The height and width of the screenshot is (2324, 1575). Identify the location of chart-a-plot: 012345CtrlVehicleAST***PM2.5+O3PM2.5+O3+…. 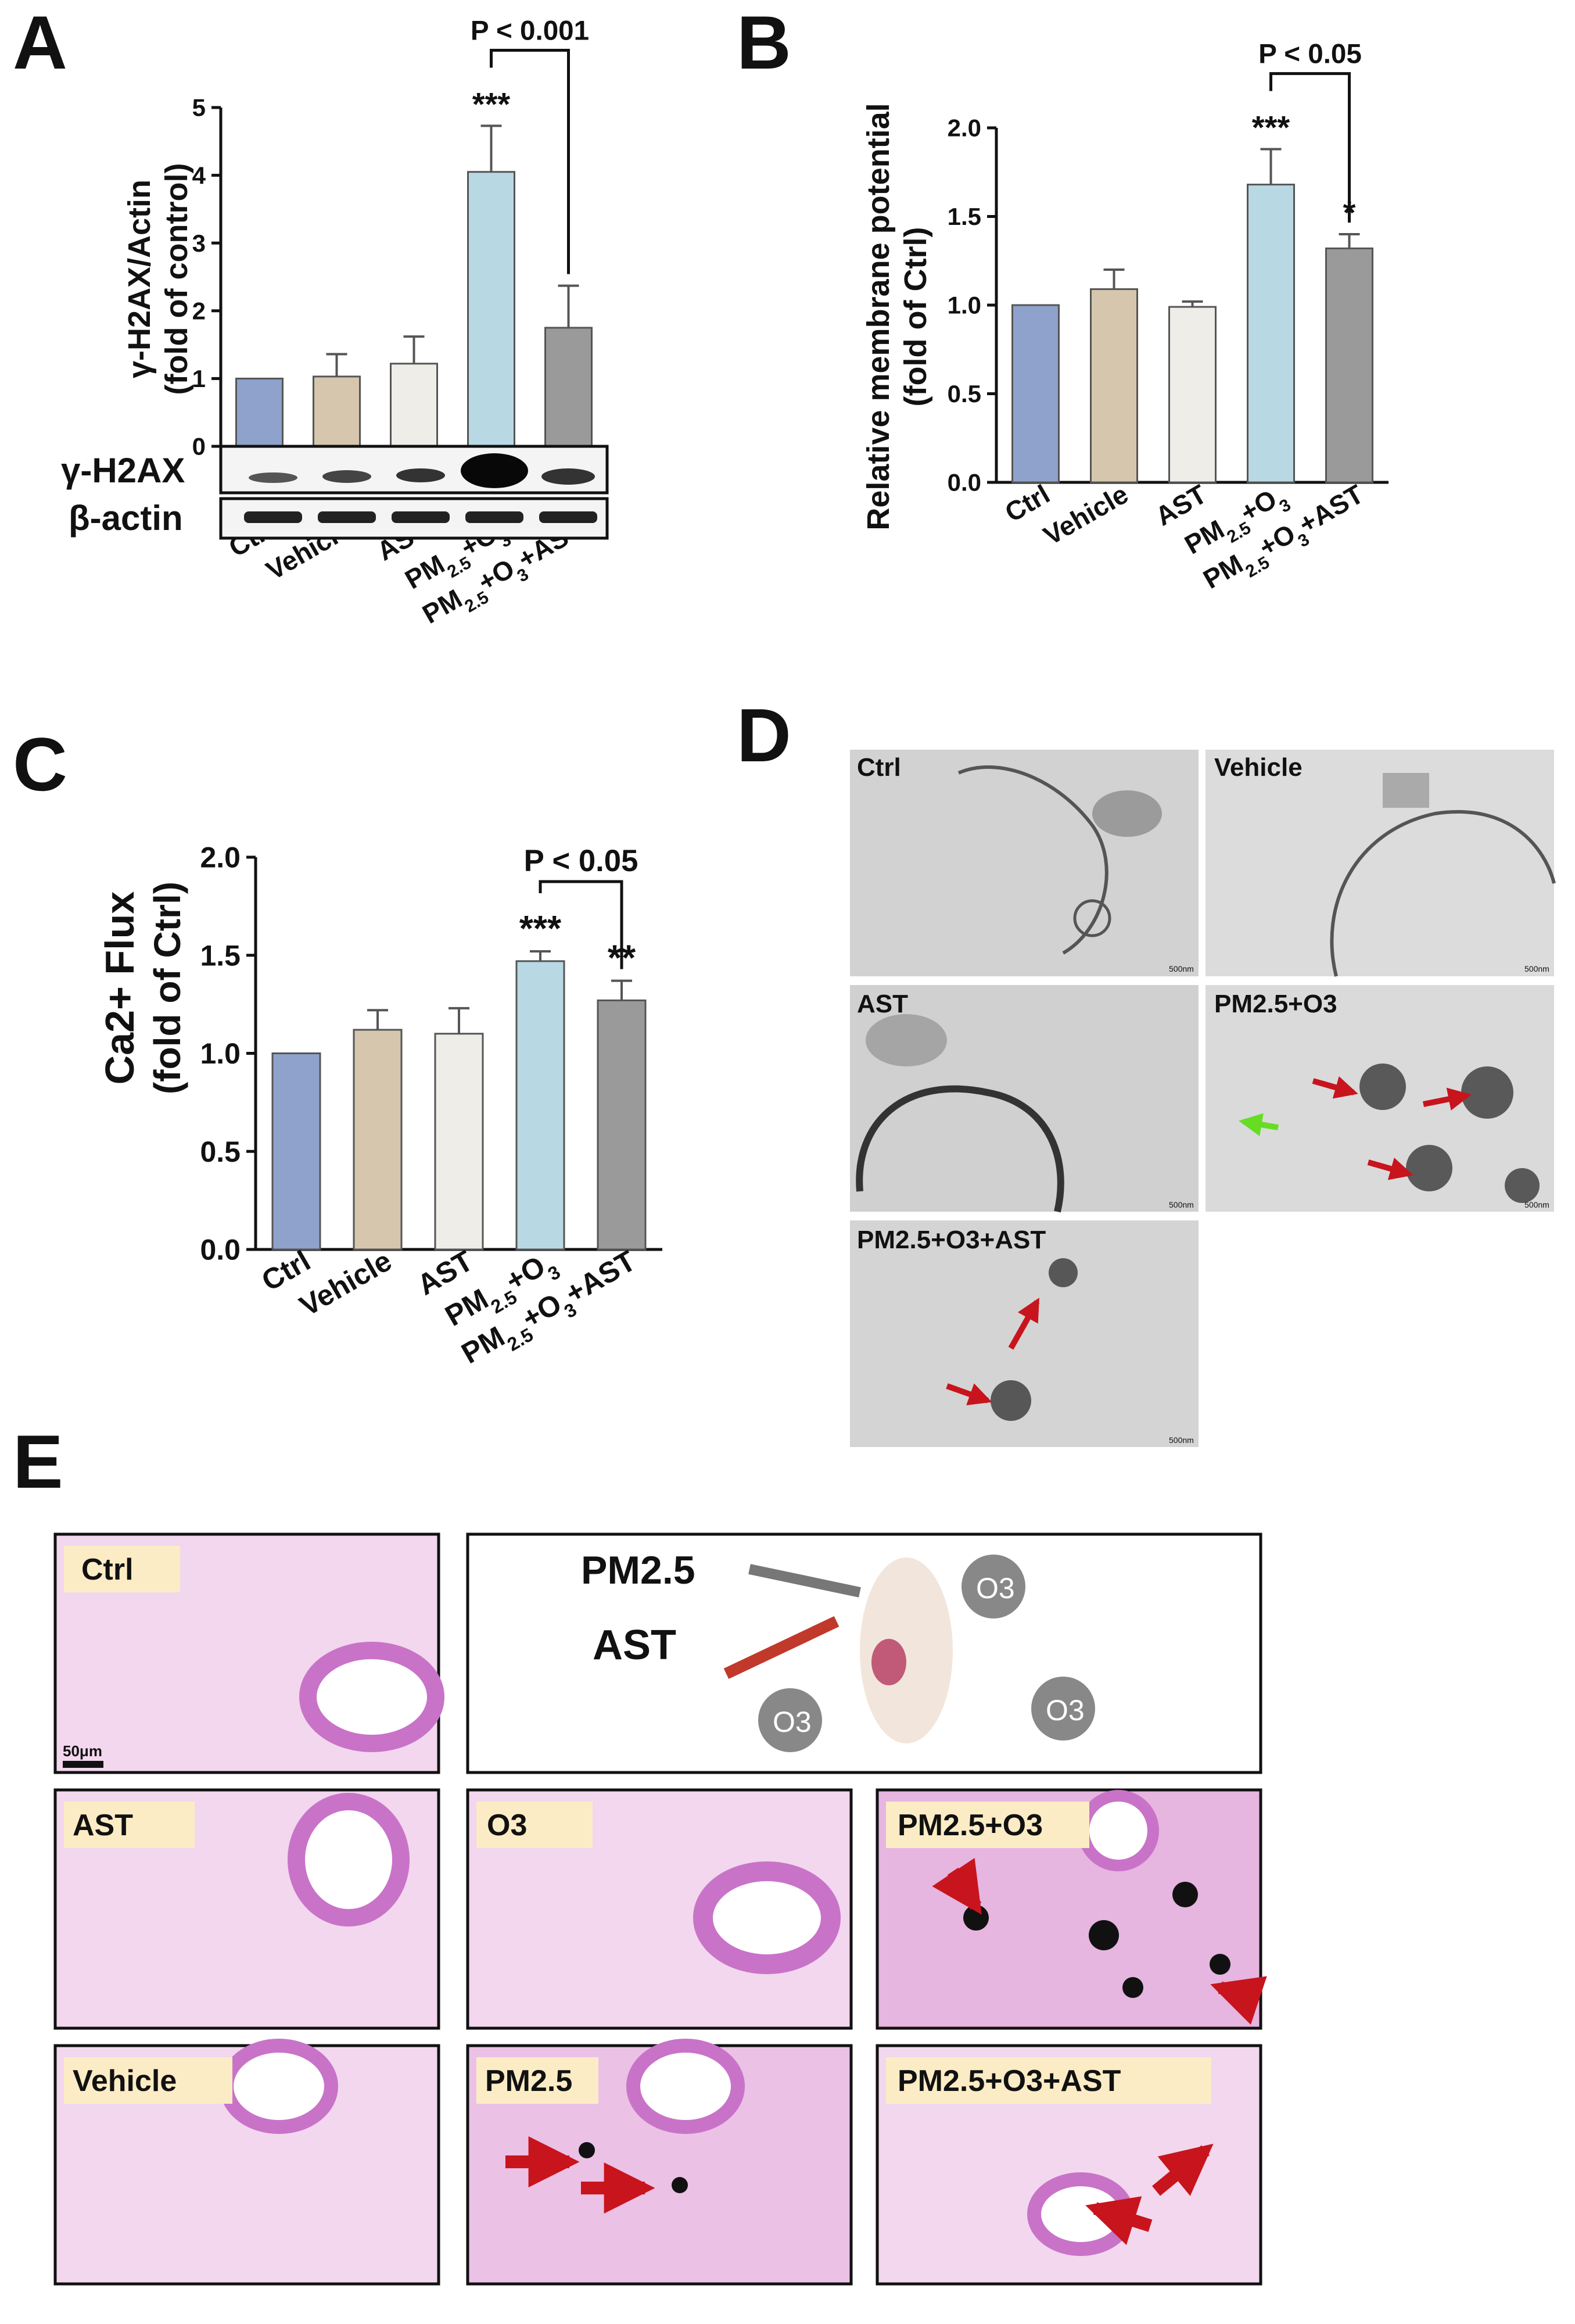
(399, 322).